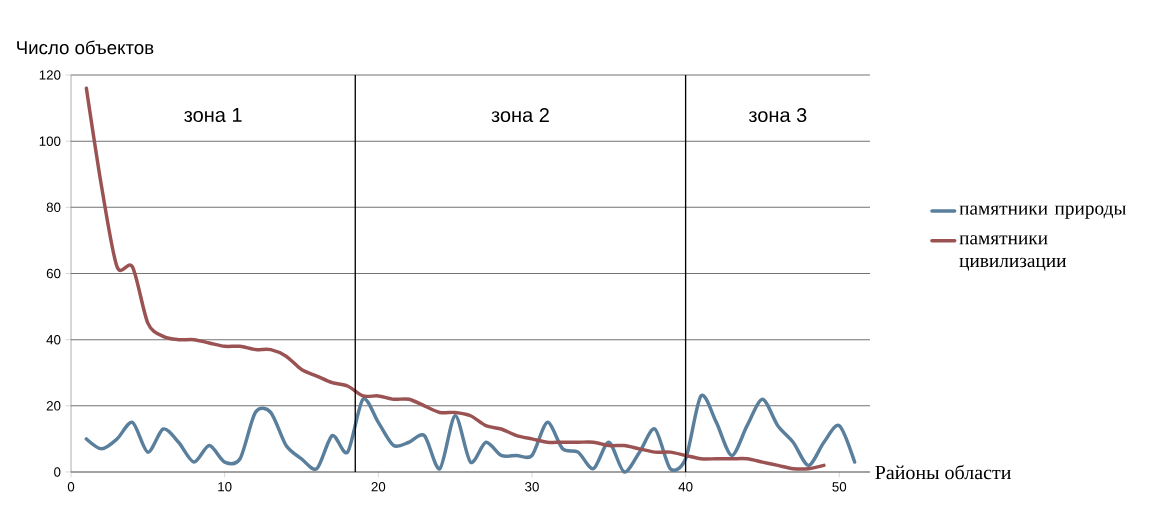 The image size is (1163, 515). I want to click on y-tick-label: 120, so click(50, 75).